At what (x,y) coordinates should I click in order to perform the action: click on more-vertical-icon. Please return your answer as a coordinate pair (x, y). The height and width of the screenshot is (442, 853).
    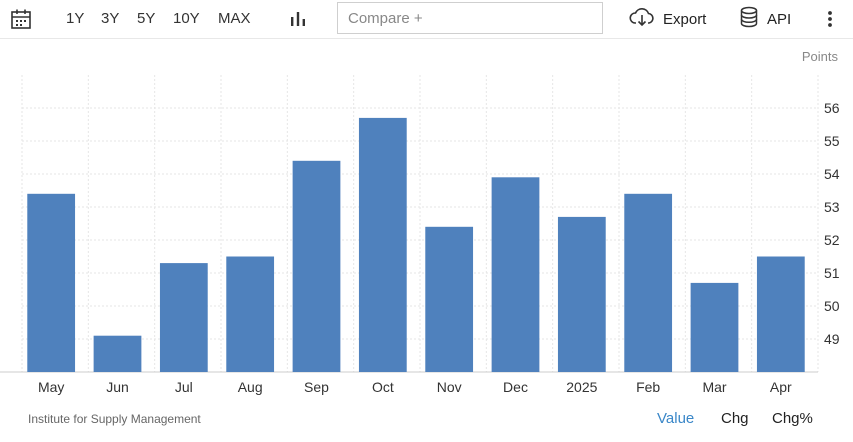
    Looking at the image, I should click on (830, 19).